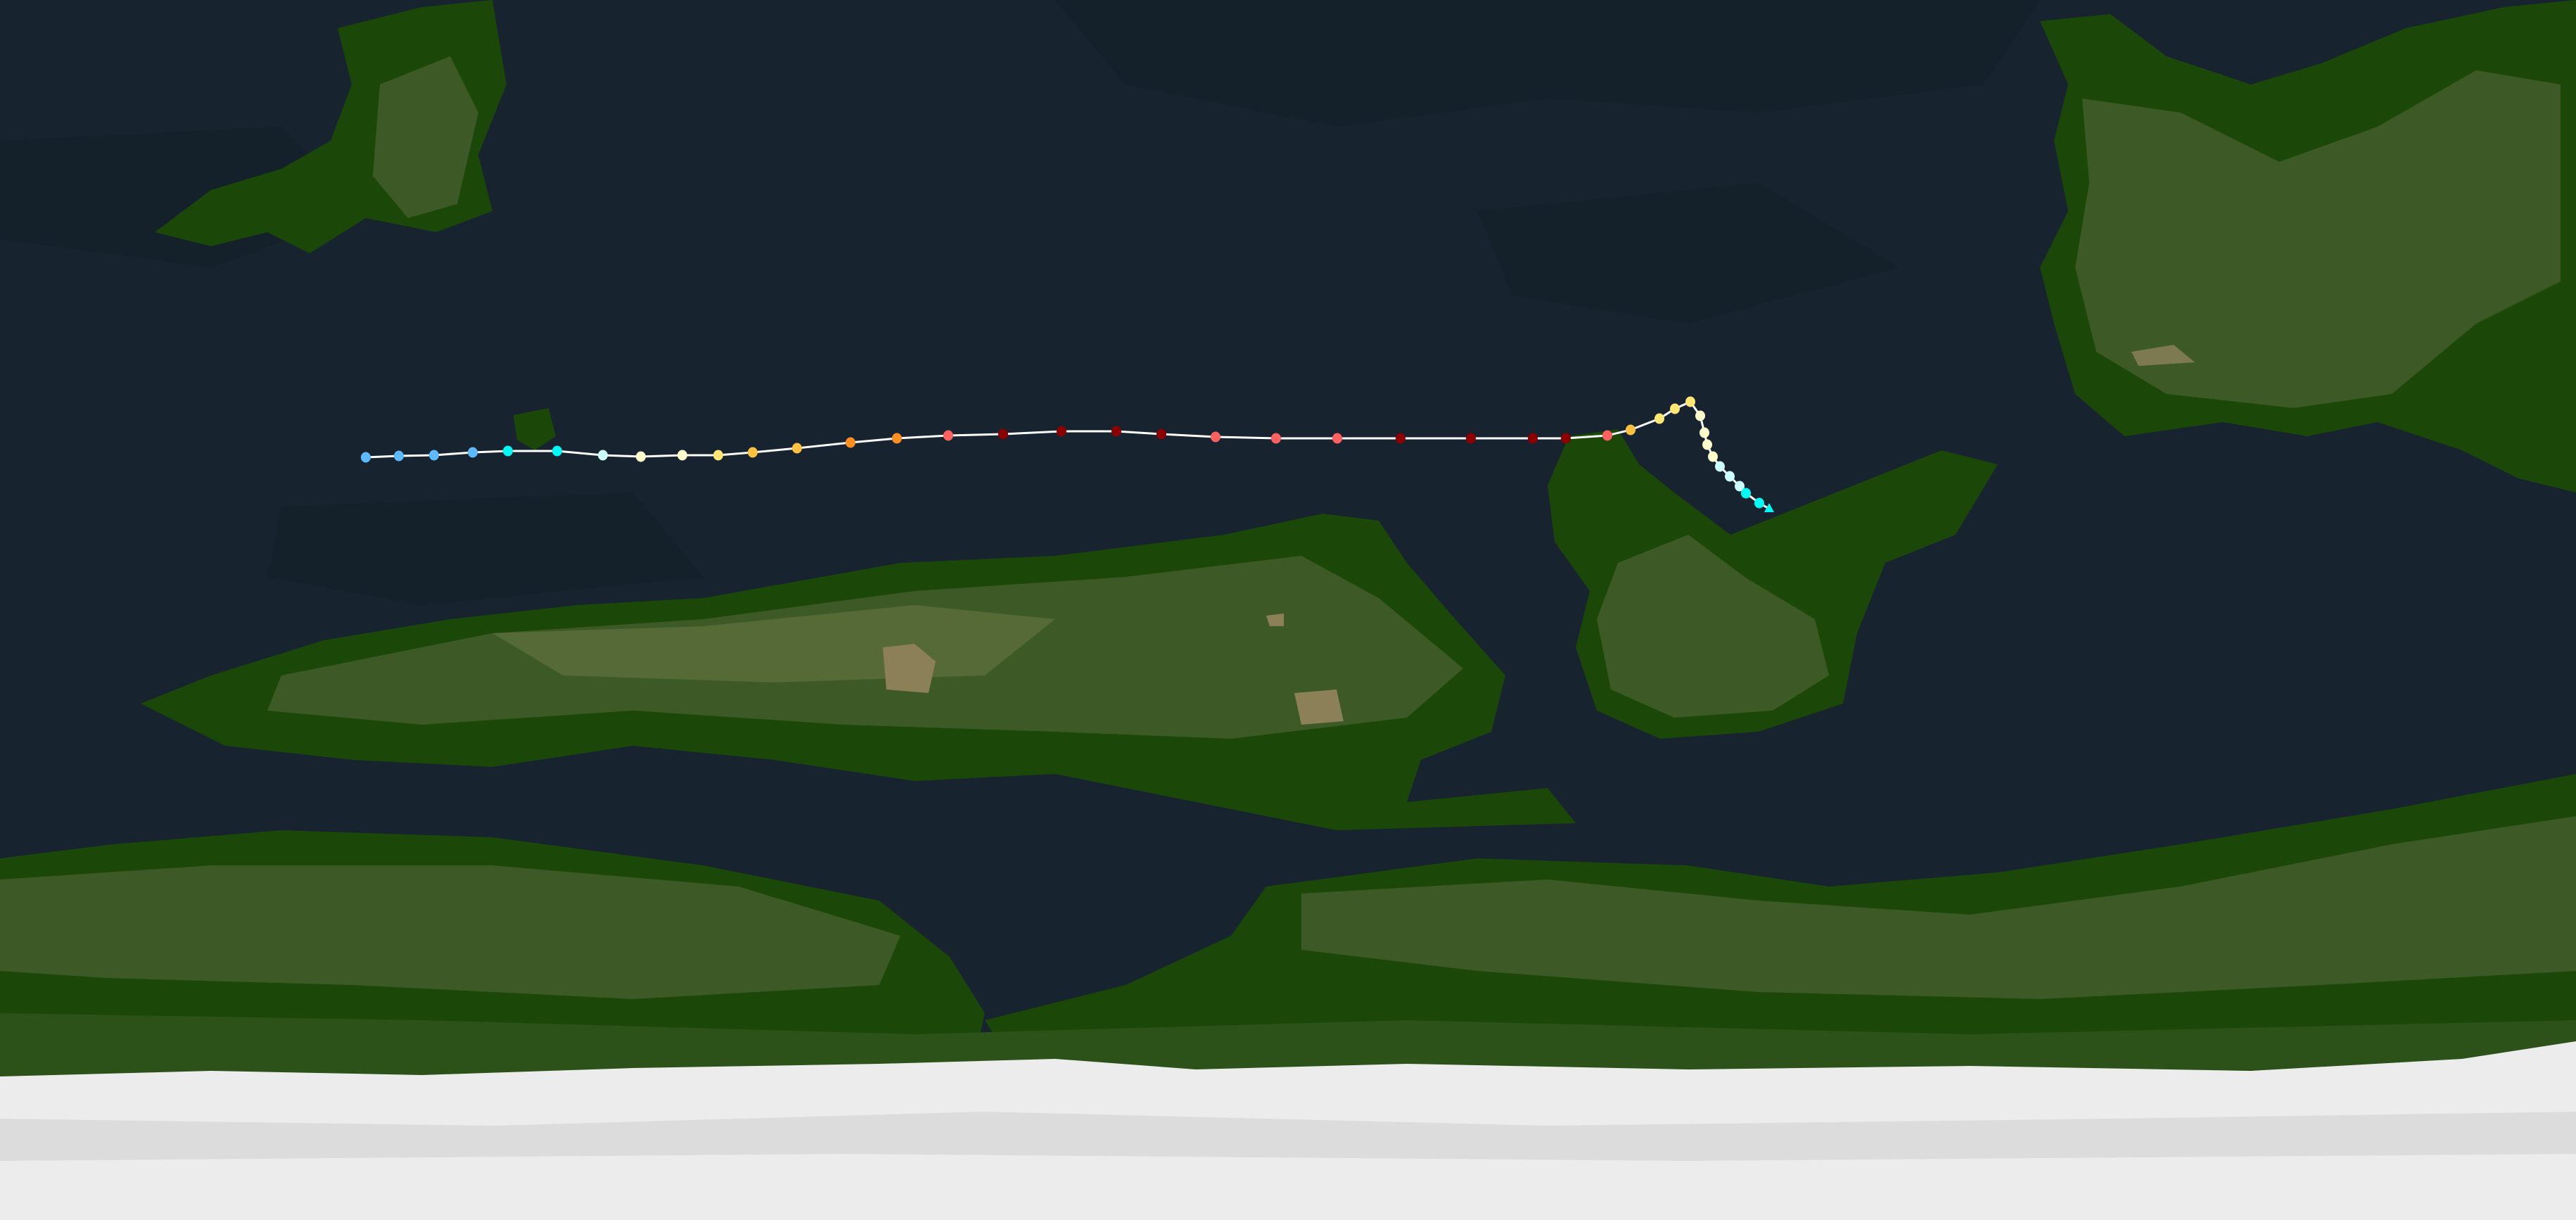 Image resolution: width=2576 pixels, height=1220 pixels. I want to click on track-end-triangle-icon, so click(1769, 508).